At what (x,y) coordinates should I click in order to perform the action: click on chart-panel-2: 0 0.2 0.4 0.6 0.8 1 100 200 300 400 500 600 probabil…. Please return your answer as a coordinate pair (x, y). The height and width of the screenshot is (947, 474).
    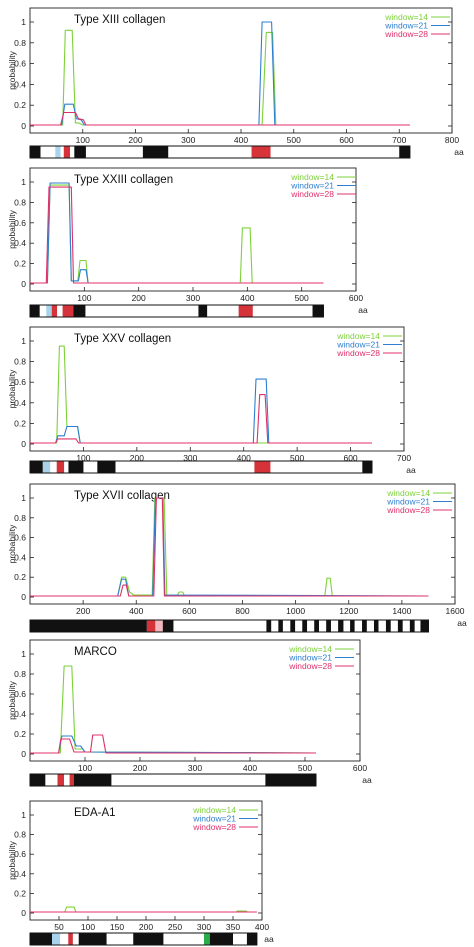
    Looking at the image, I should click on (187, 242).